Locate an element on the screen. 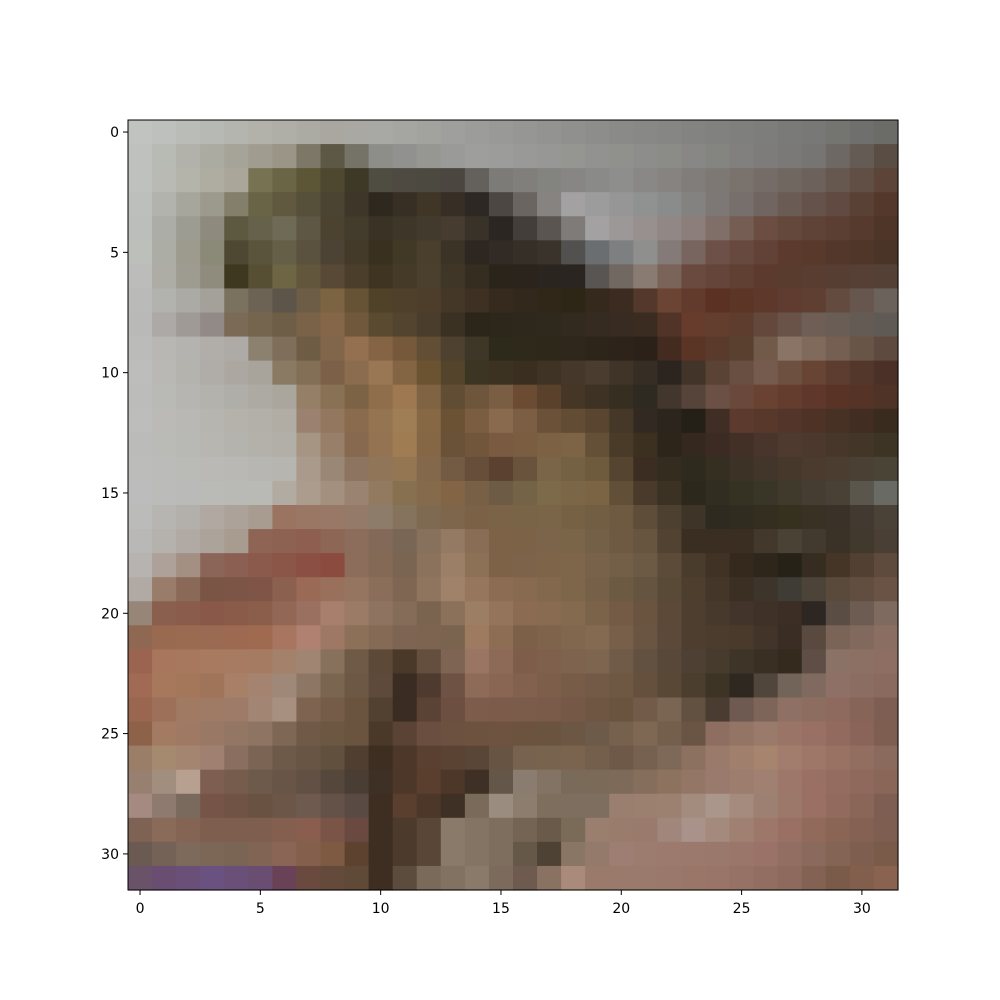 This screenshot has width=1000, height=1000. y-tick-label: 15 is located at coordinates (110, 494).